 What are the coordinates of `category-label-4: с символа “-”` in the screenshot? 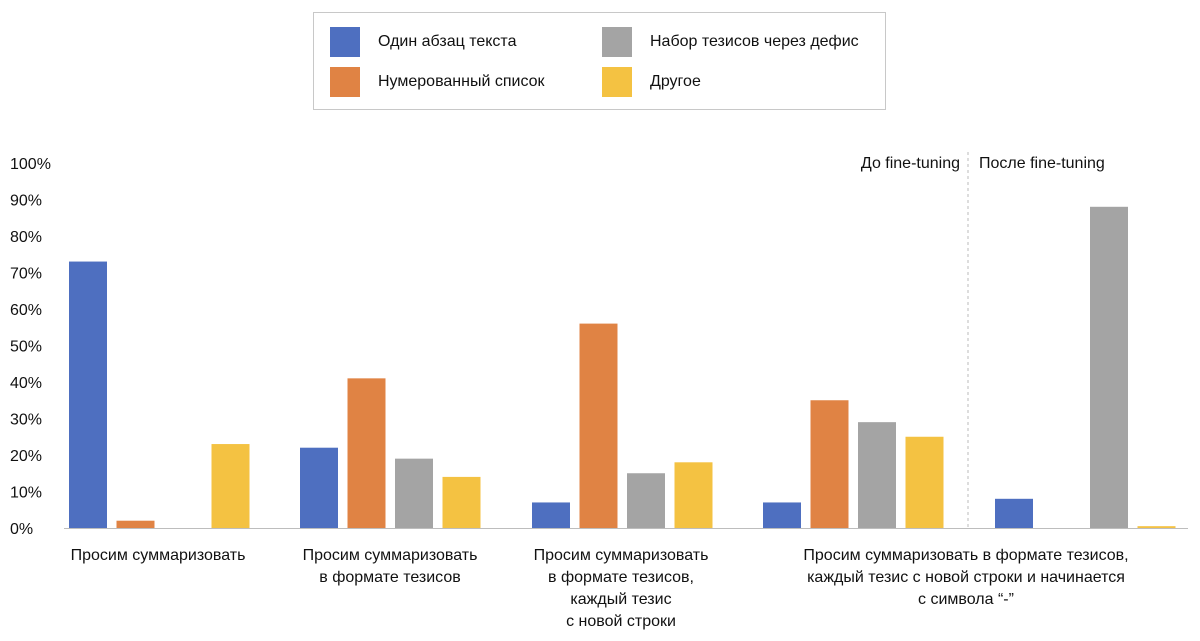 It's located at (966, 599).